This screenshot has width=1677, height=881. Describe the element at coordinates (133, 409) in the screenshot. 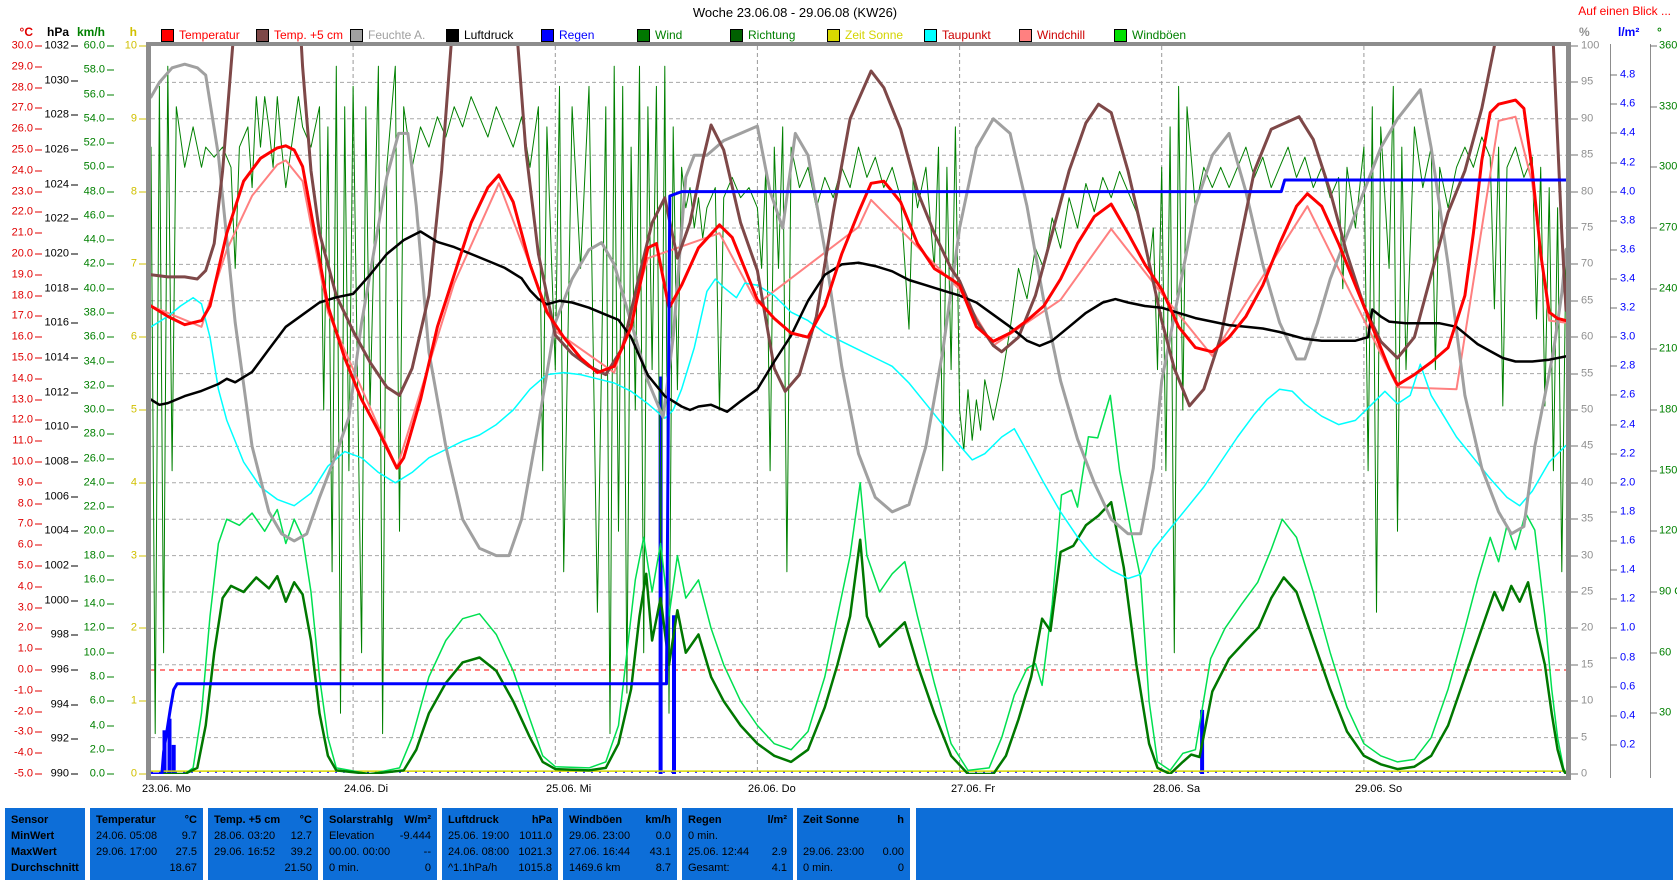

I see `axis-tick-label-hsun: 5` at that location.